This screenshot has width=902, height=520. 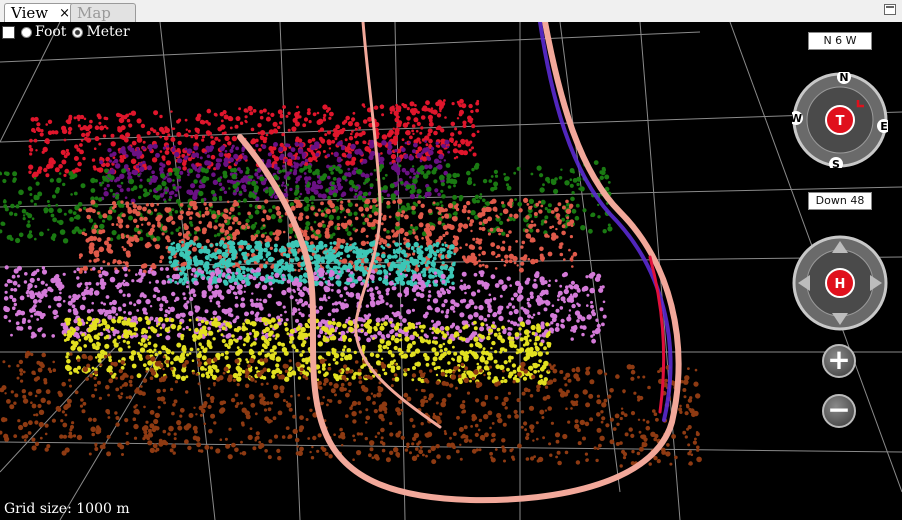 What do you see at coordinates (64, 13) in the screenshot?
I see `close-icon: ×` at bounding box center [64, 13].